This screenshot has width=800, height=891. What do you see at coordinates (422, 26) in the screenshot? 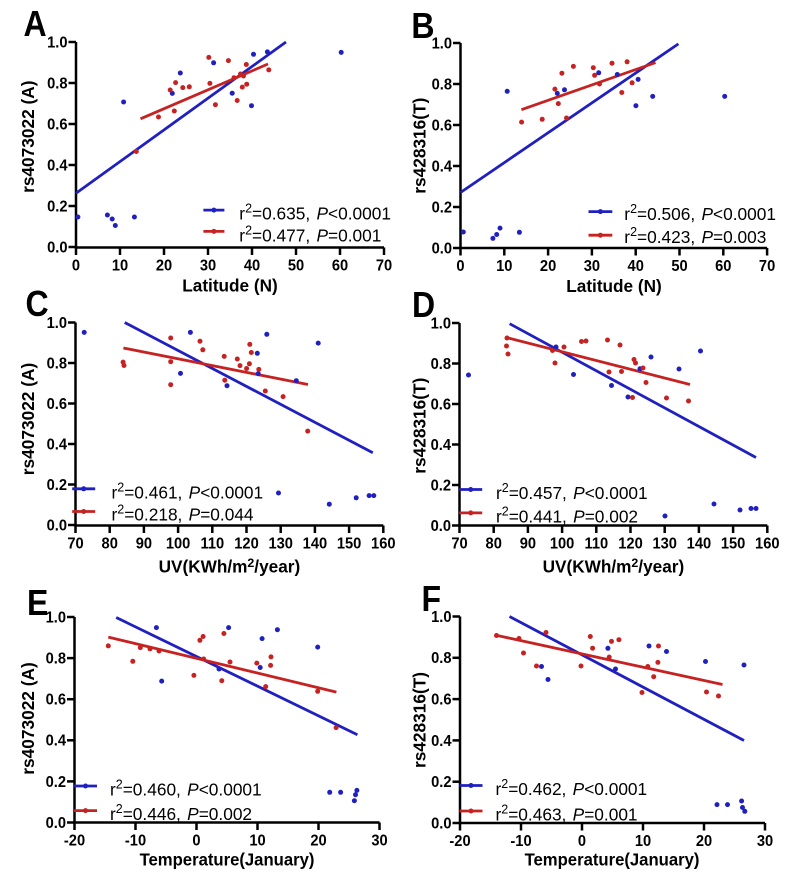
I see `svg-text: B` at bounding box center [422, 26].